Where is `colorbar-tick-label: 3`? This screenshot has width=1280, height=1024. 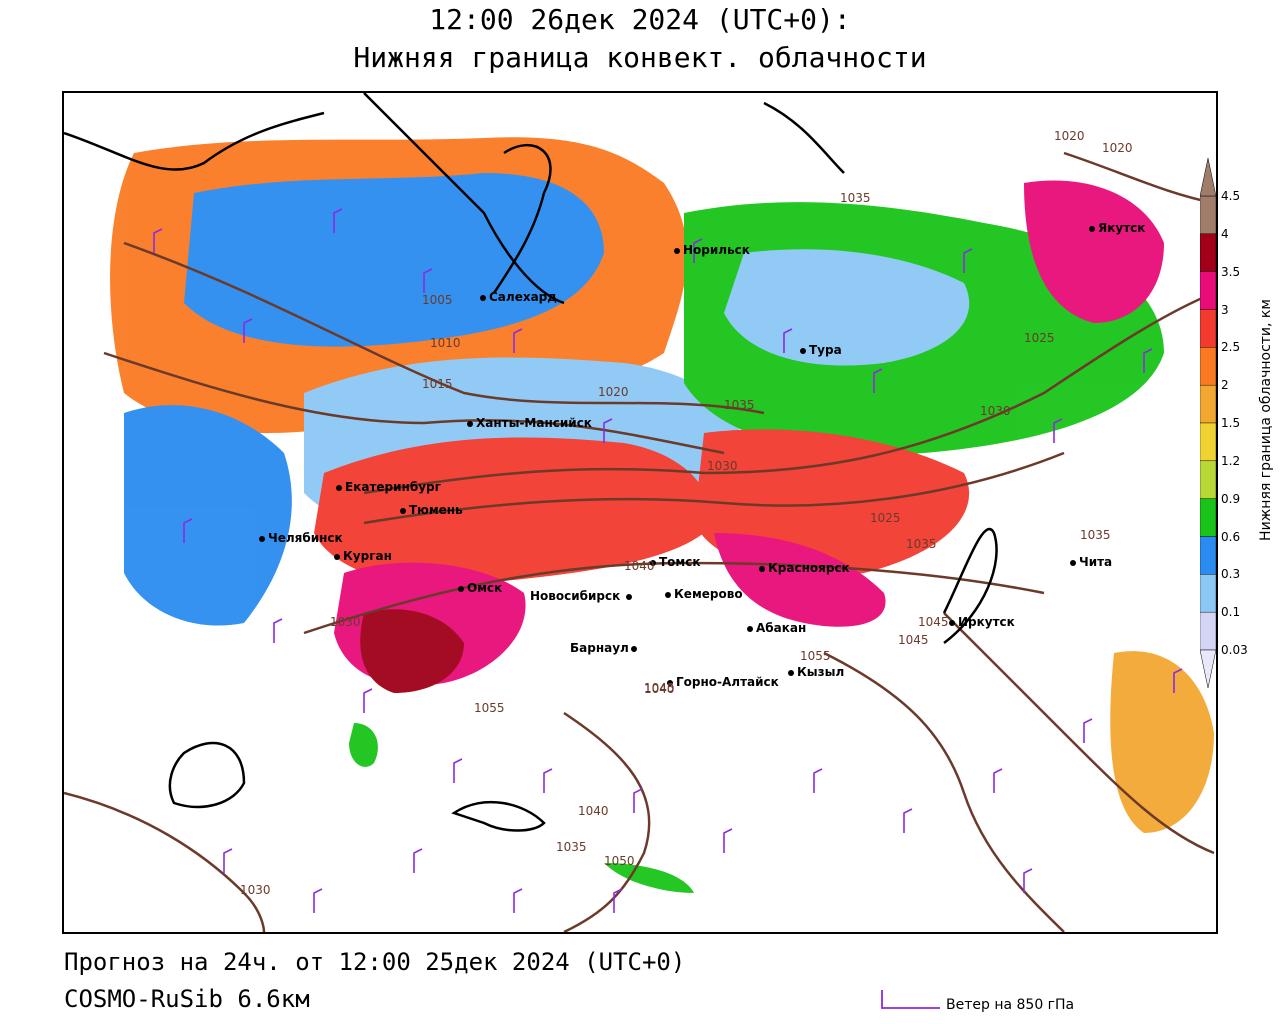
colorbar-tick-label: 3 is located at coordinates (1225, 309).